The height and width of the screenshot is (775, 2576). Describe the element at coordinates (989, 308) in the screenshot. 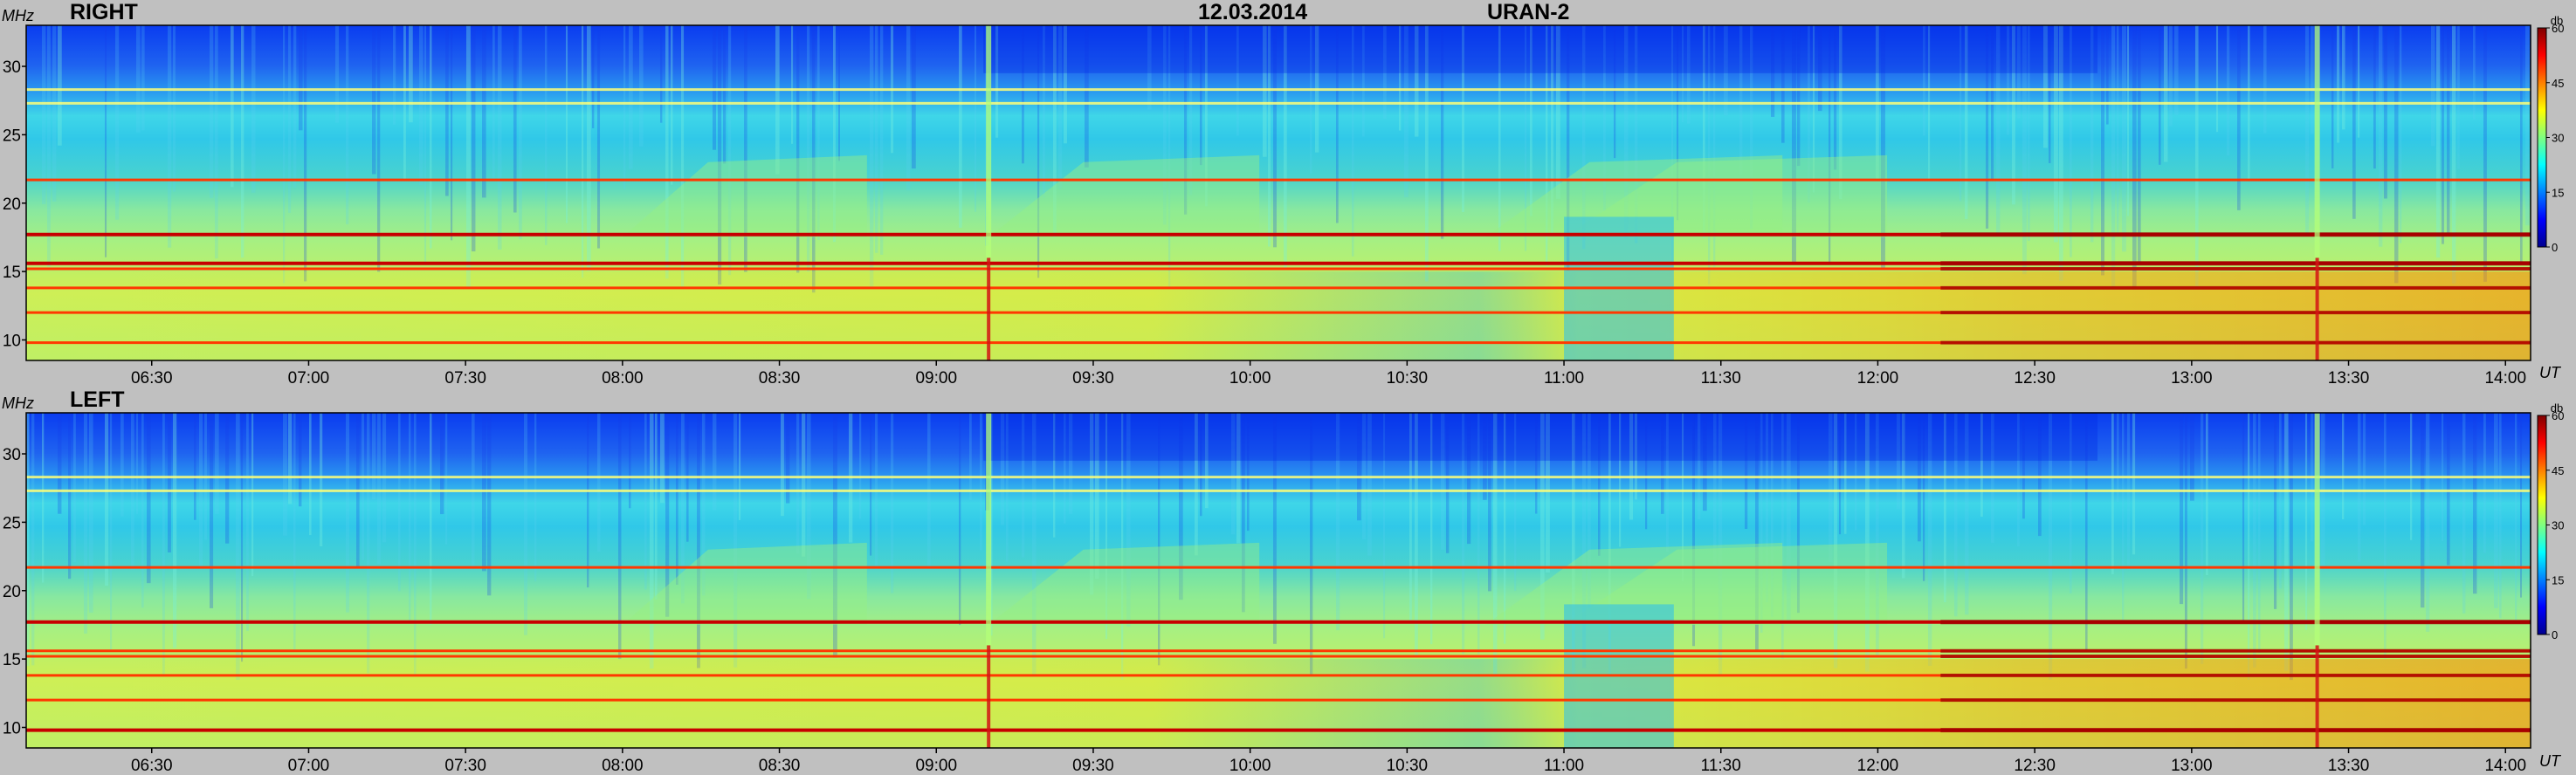

I see `burst-event` at that location.